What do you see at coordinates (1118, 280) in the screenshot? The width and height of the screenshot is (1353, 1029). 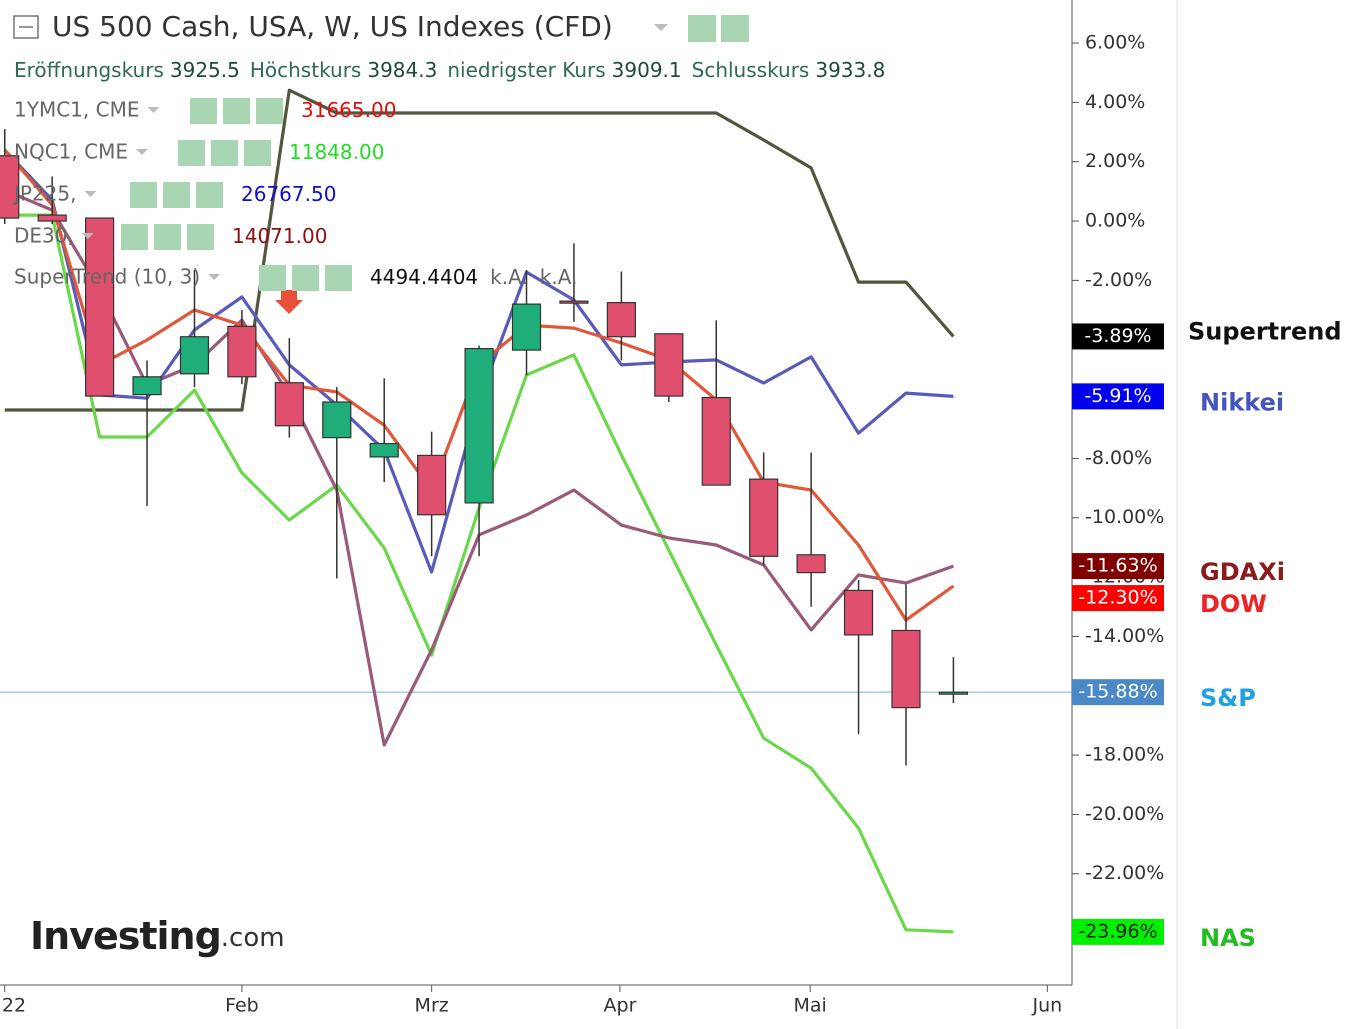 I see `y-tick-label: -2.00%` at bounding box center [1118, 280].